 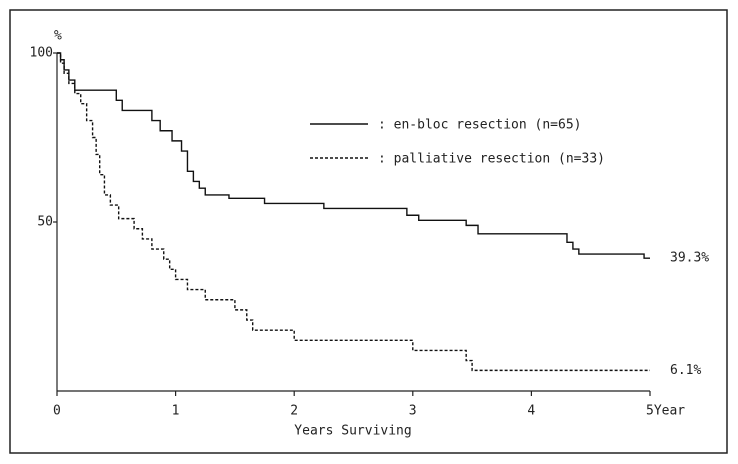 What do you see at coordinates (45, 222) in the screenshot?
I see `y-tick-label: 50` at bounding box center [45, 222].